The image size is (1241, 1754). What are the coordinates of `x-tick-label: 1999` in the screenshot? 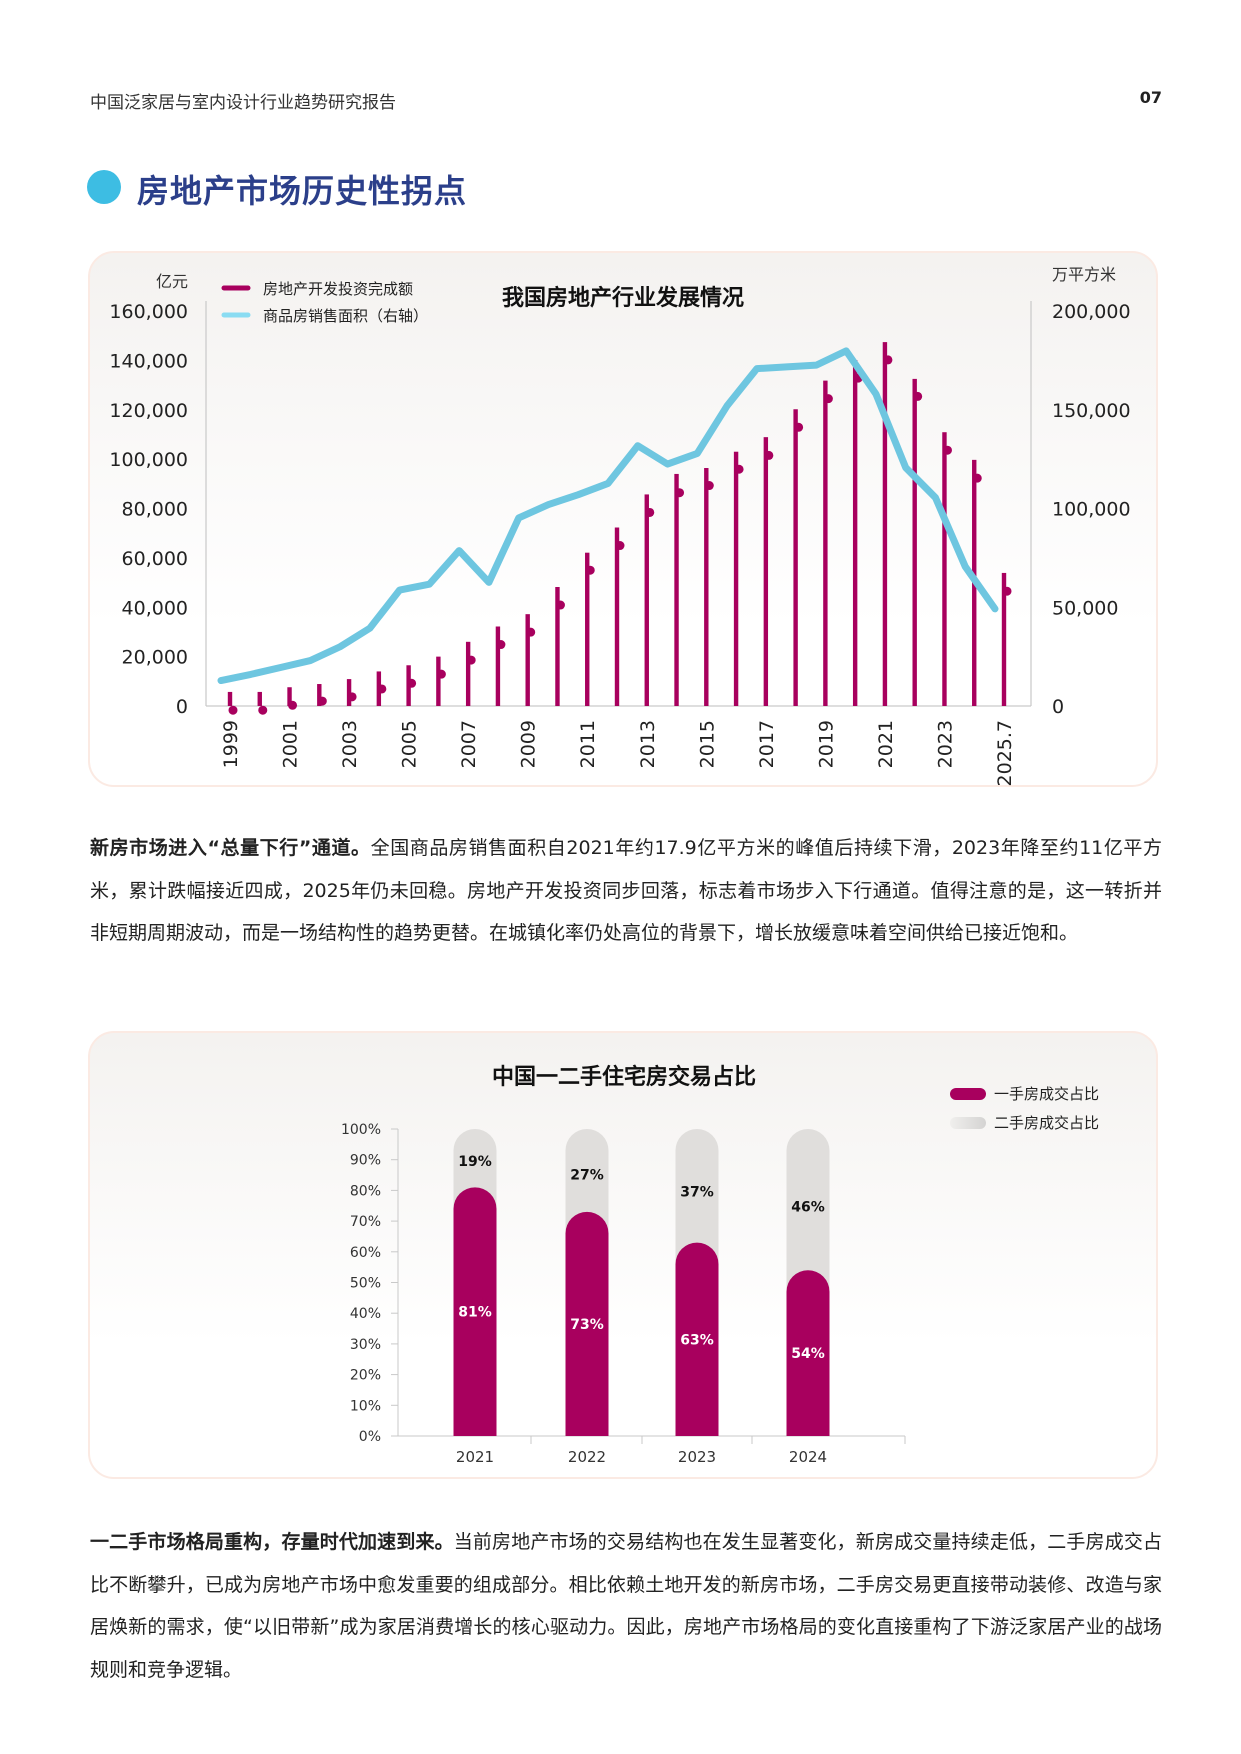 It's located at (231, 744).